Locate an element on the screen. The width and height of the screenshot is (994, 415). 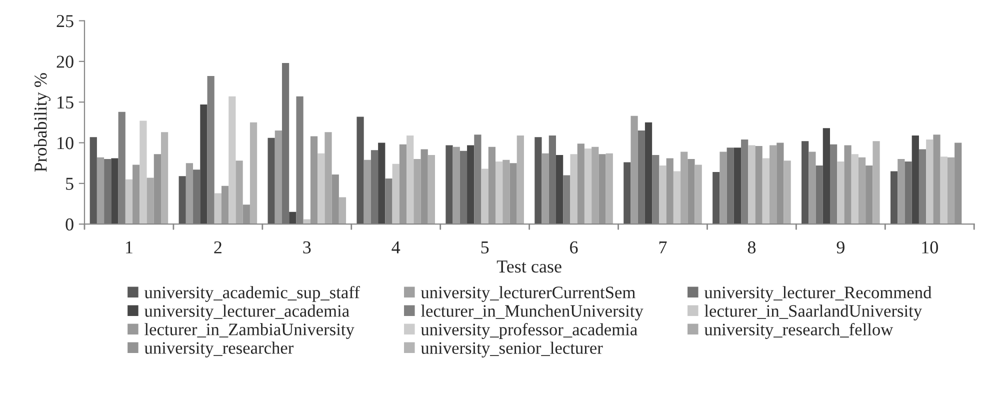
legend-label: university_lecturer_Recommend is located at coordinates (818, 294).